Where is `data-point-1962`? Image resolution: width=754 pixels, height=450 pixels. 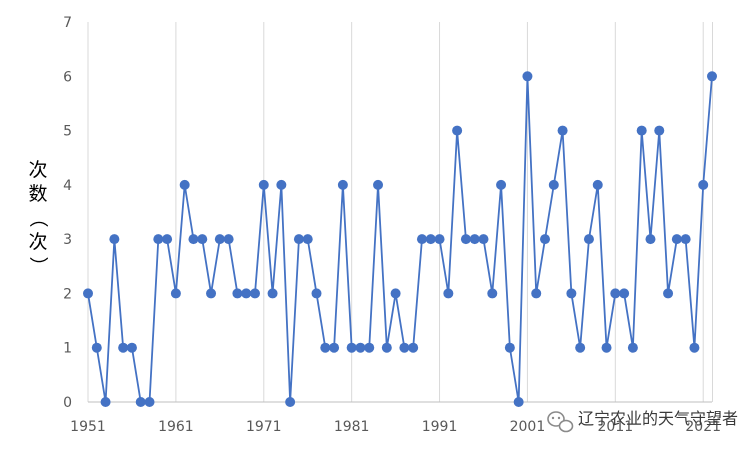
data-point-1962 is located at coordinates (184, 184).